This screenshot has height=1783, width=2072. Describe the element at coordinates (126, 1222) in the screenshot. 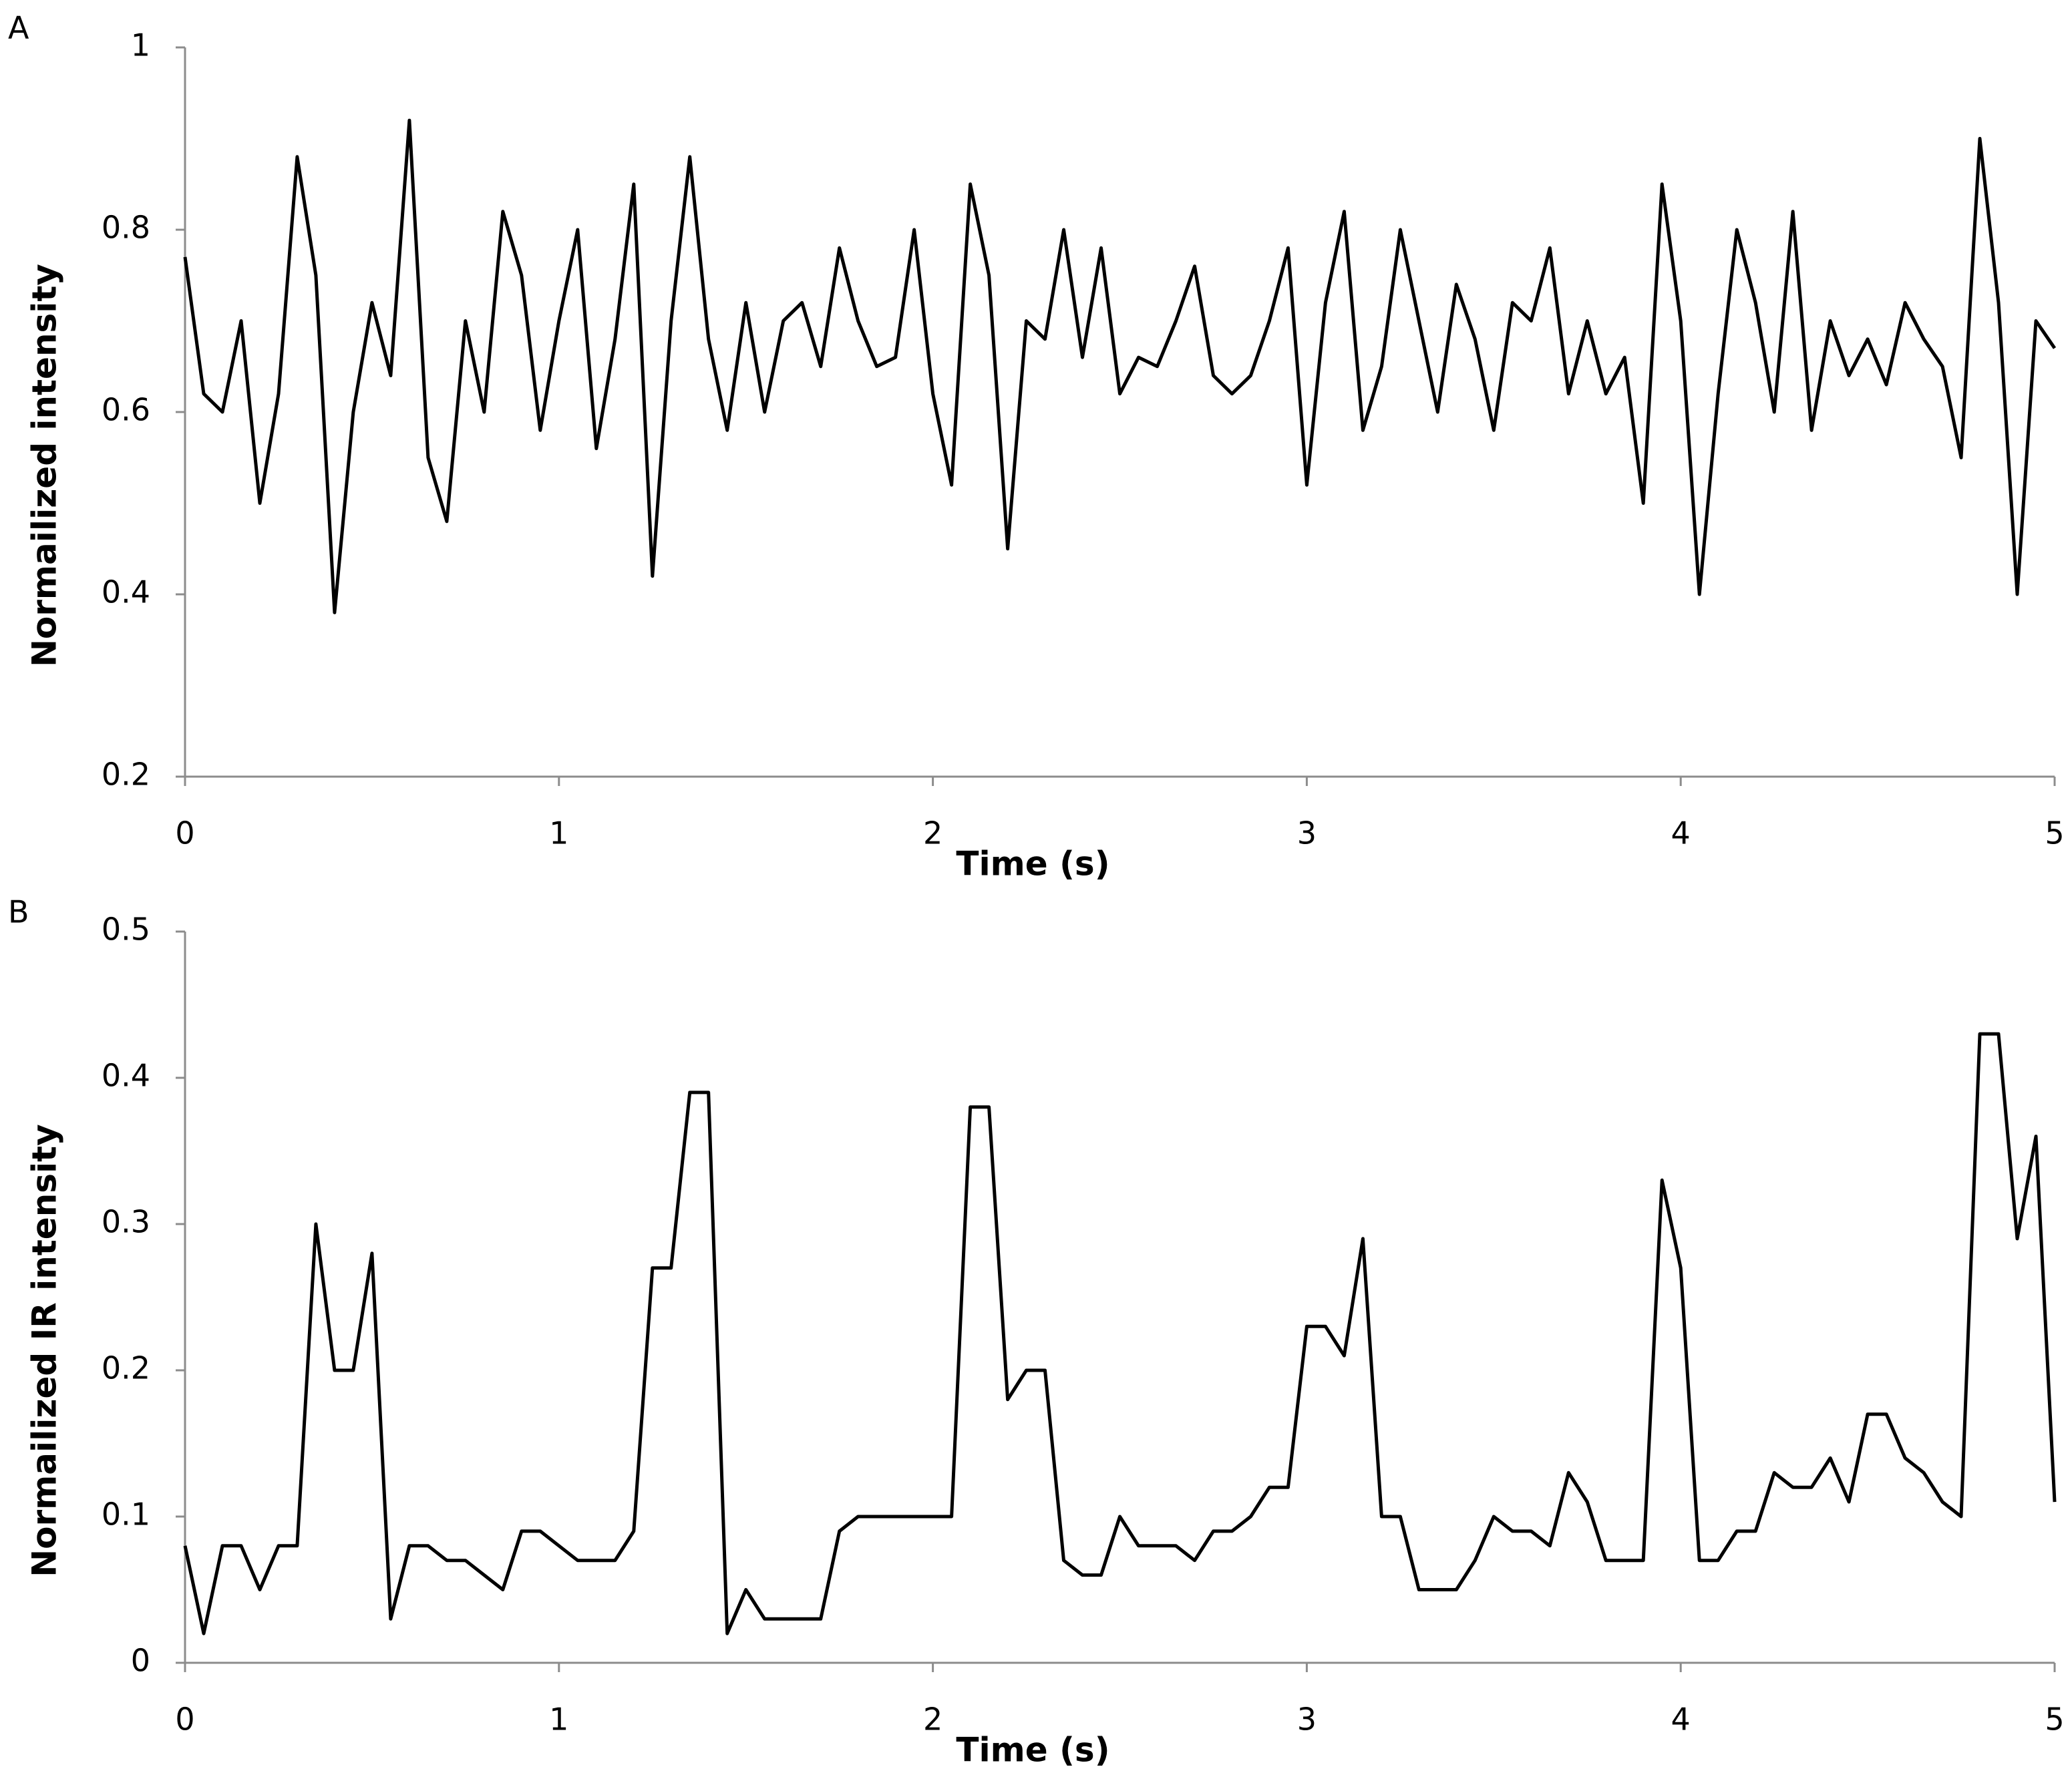

I see `y-tick-label: 0.3` at that location.